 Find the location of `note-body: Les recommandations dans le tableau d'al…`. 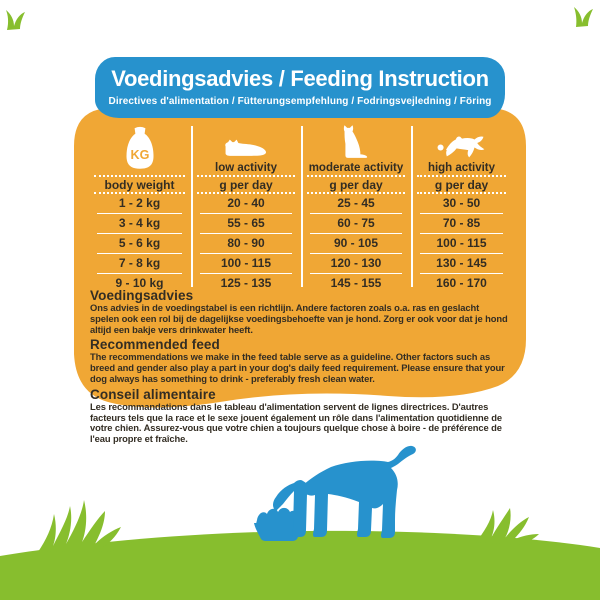

note-body: Les recommandations dans le tableau d'al… is located at coordinates (296, 422).